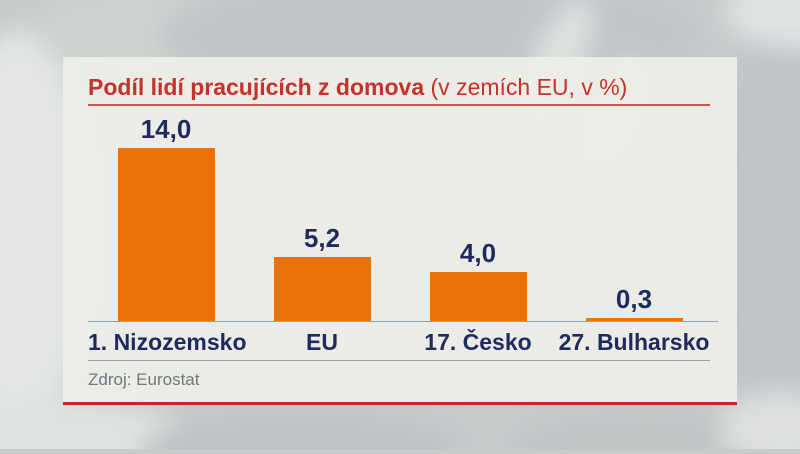 This screenshot has width=800, height=454. Describe the element at coordinates (399, 360) in the screenshot. I see `footer-separator-line` at that location.